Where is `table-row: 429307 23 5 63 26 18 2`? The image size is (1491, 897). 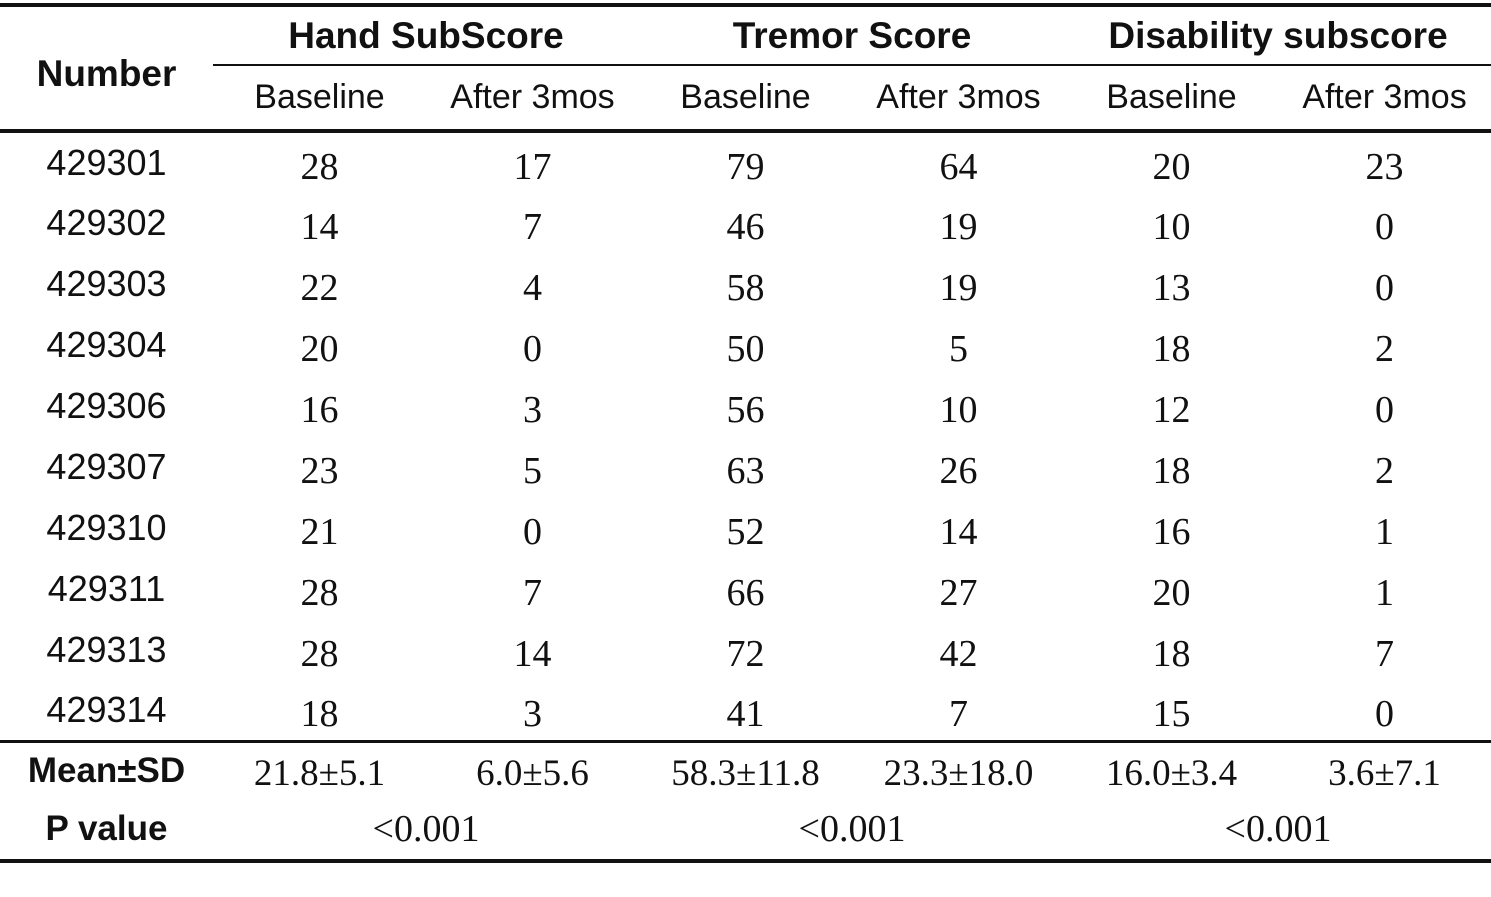
table-row: 429307 23 5 63 26 18 2 is located at coordinates (745, 466).